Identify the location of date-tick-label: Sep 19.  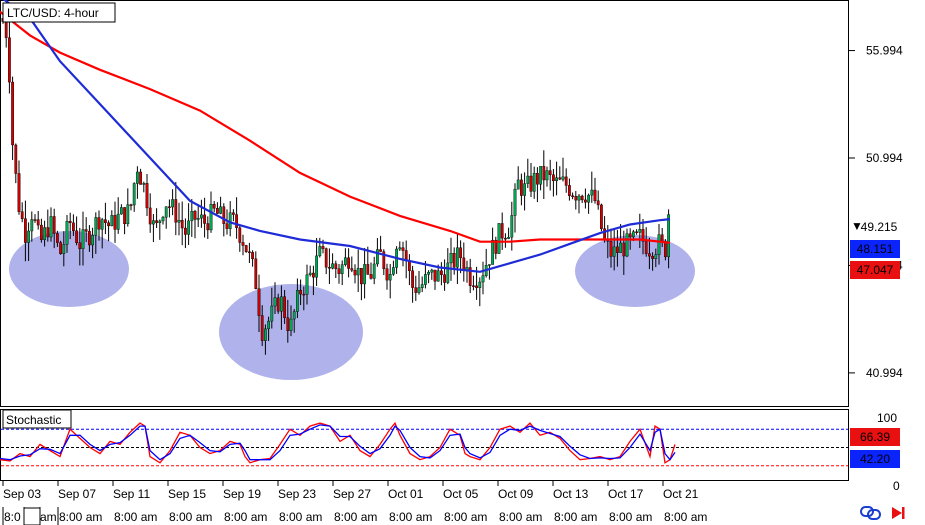
(242, 494).